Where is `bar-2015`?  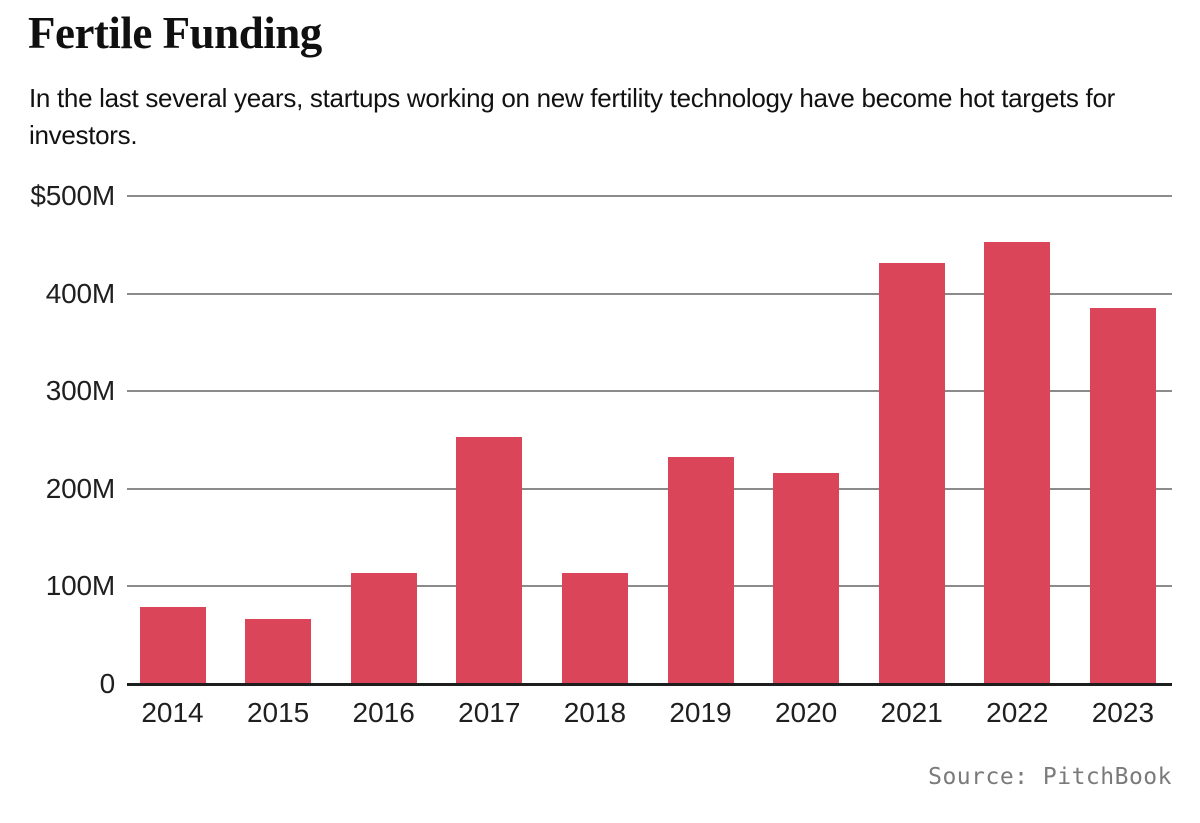 bar-2015 is located at coordinates (278, 651).